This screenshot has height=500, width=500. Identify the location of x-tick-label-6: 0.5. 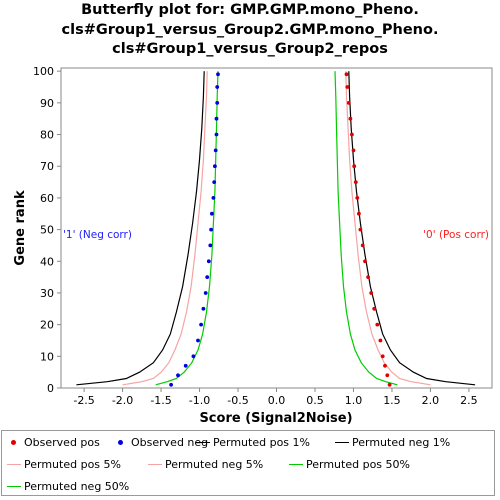
(315, 400).